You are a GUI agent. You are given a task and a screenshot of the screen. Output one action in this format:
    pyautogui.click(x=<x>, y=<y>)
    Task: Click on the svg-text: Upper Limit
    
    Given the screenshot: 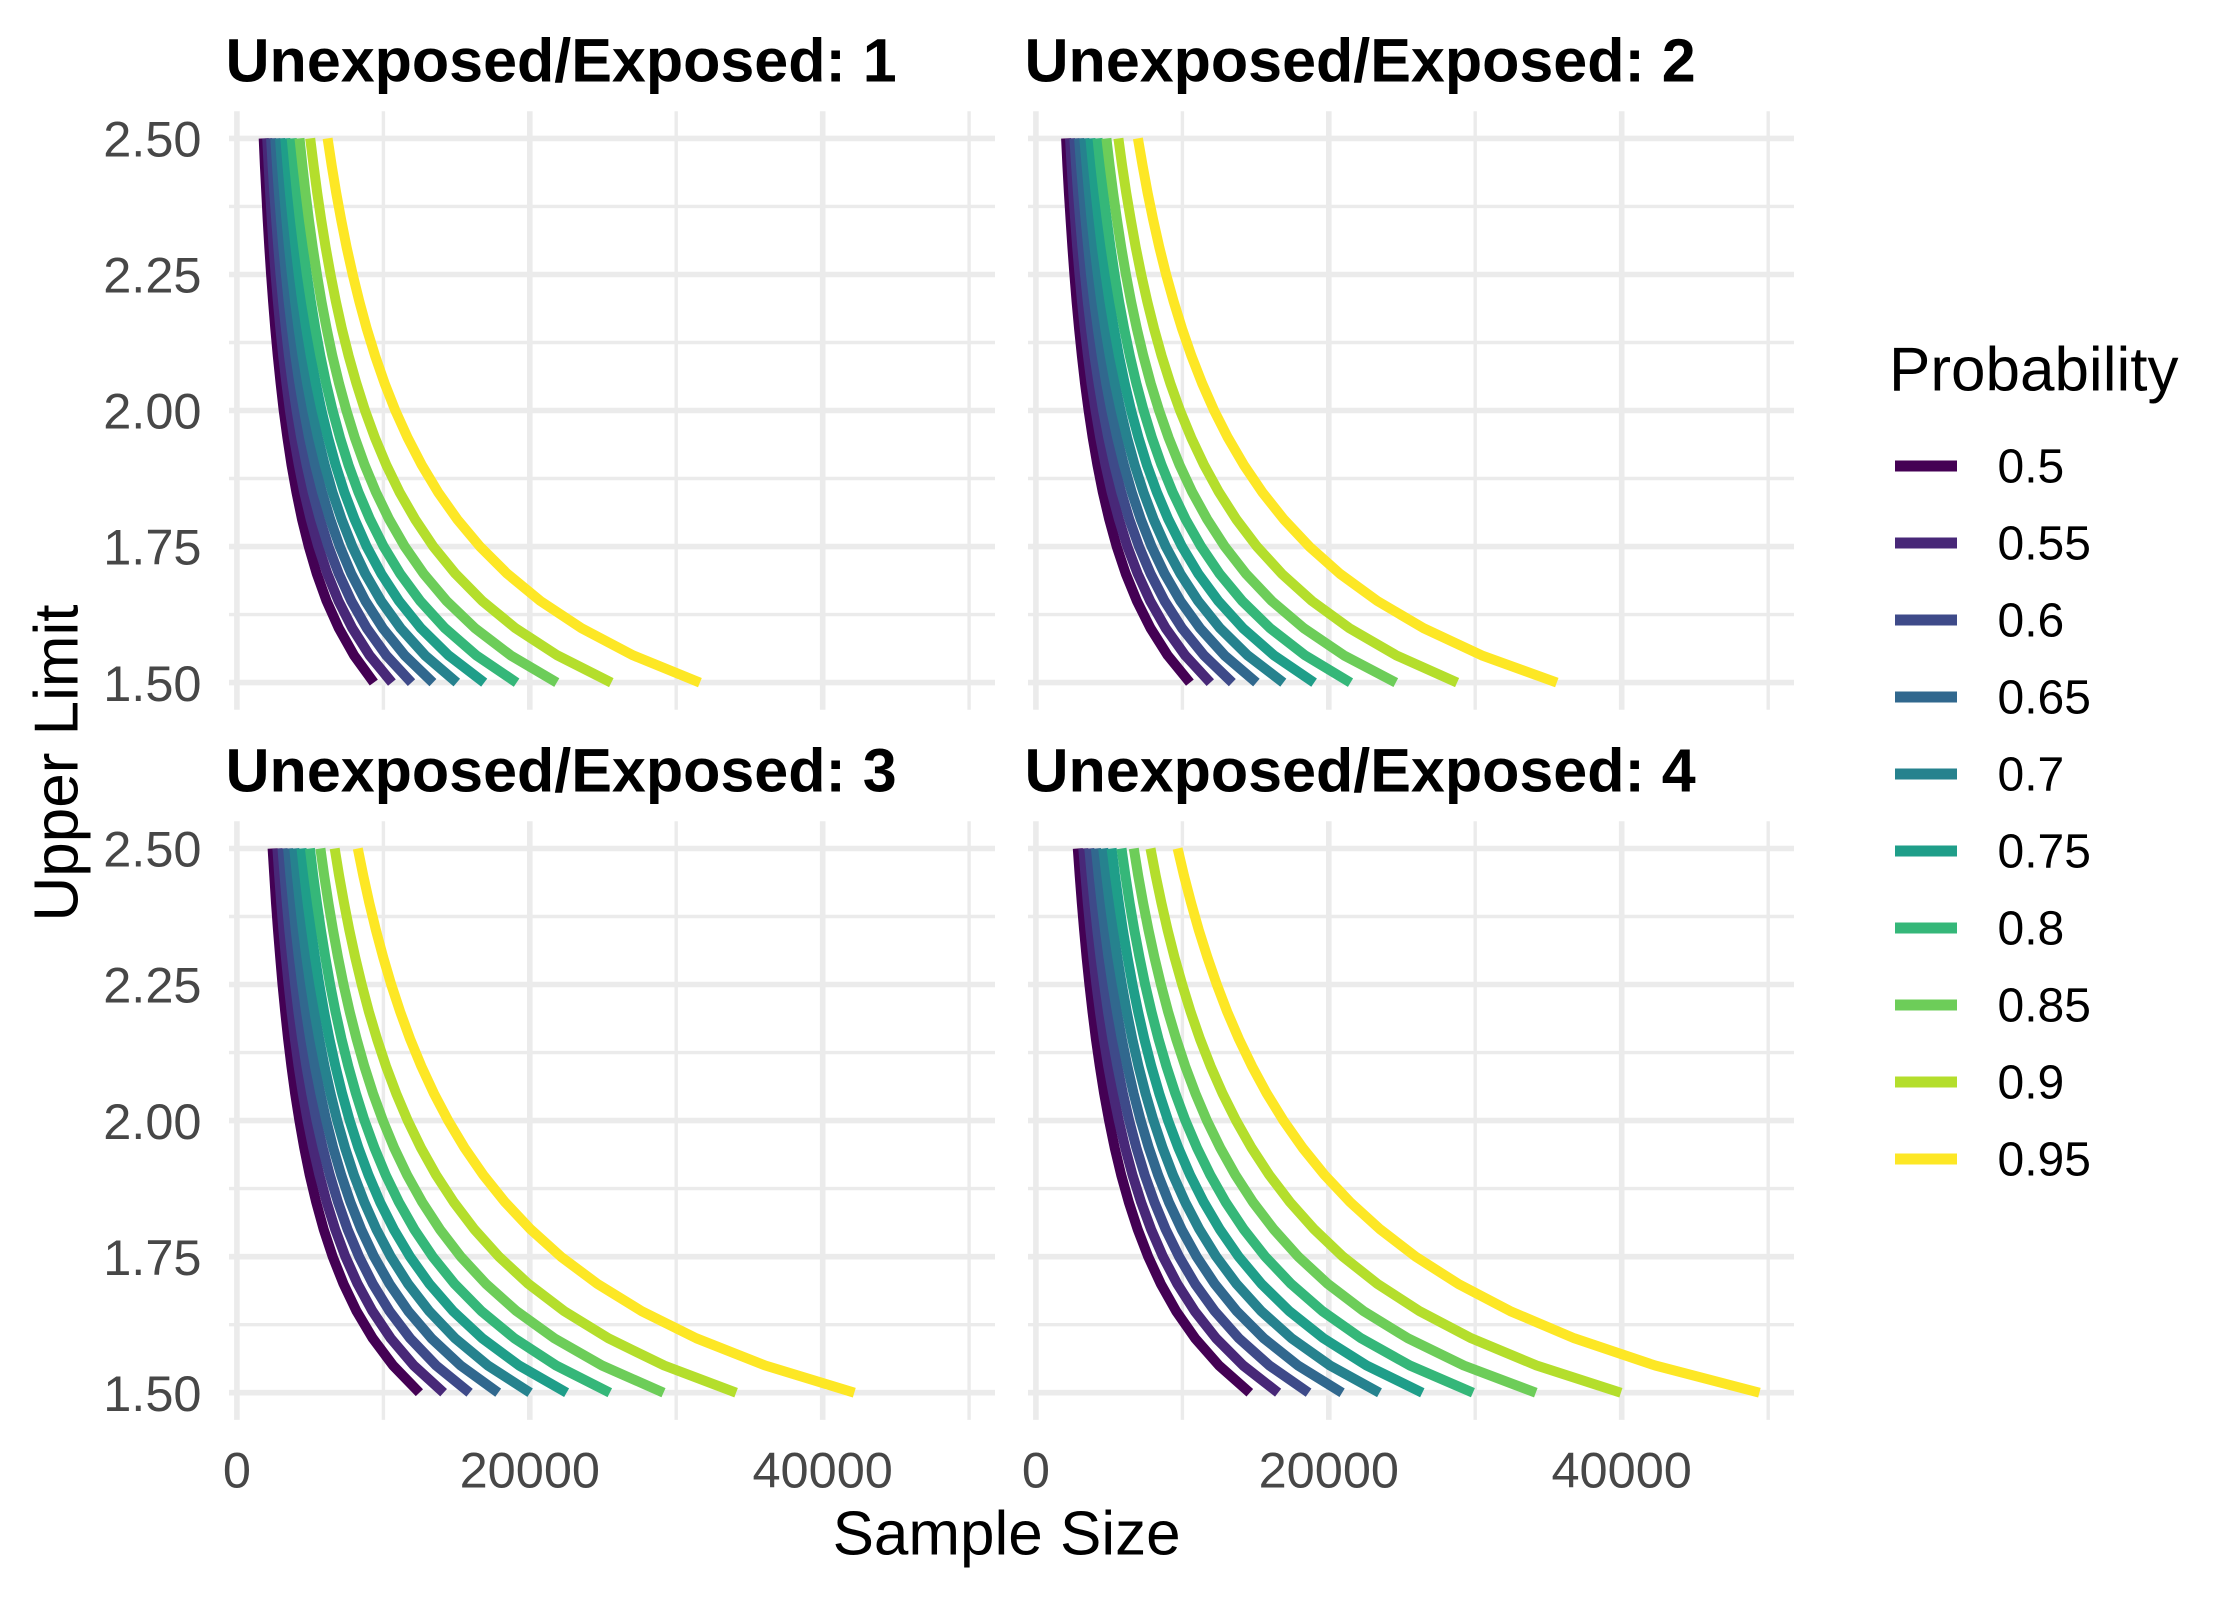 What is the action you would take?
    pyautogui.click(x=57, y=763)
    